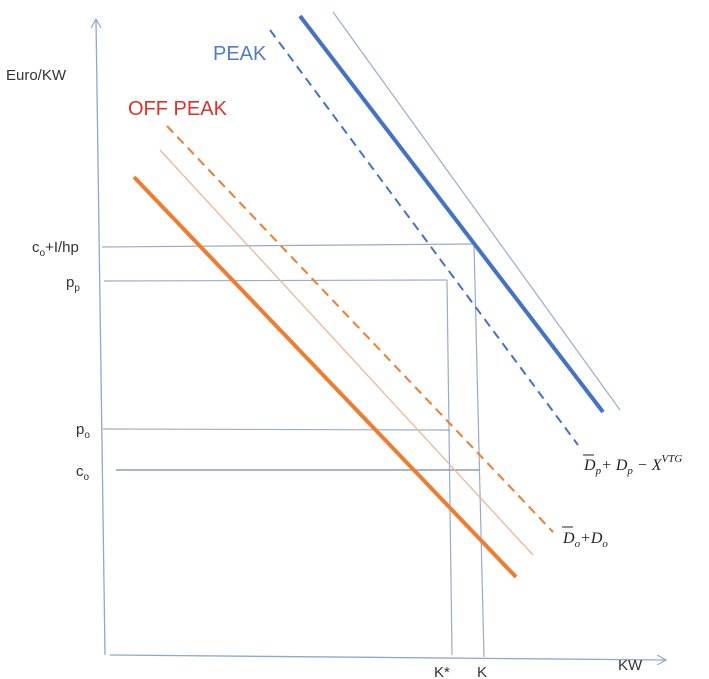 This screenshot has height=679, width=709. What do you see at coordinates (276, 429) in the screenshot?
I see `guide-po` at bounding box center [276, 429].